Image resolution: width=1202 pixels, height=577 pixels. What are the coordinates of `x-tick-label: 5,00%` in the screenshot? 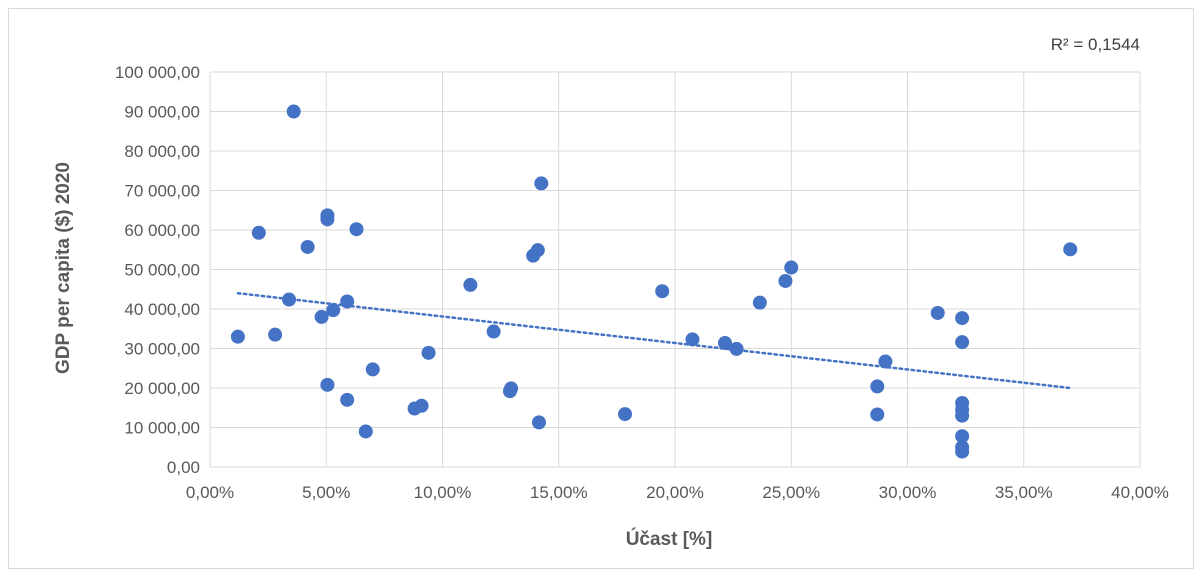 It's located at (326, 492).